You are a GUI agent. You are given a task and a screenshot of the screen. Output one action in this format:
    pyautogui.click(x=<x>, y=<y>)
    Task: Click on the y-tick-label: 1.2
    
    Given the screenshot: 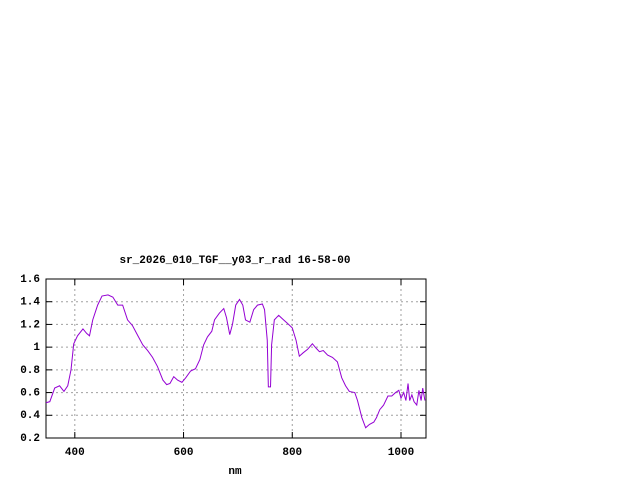 What is the action you would take?
    pyautogui.click(x=30, y=325)
    